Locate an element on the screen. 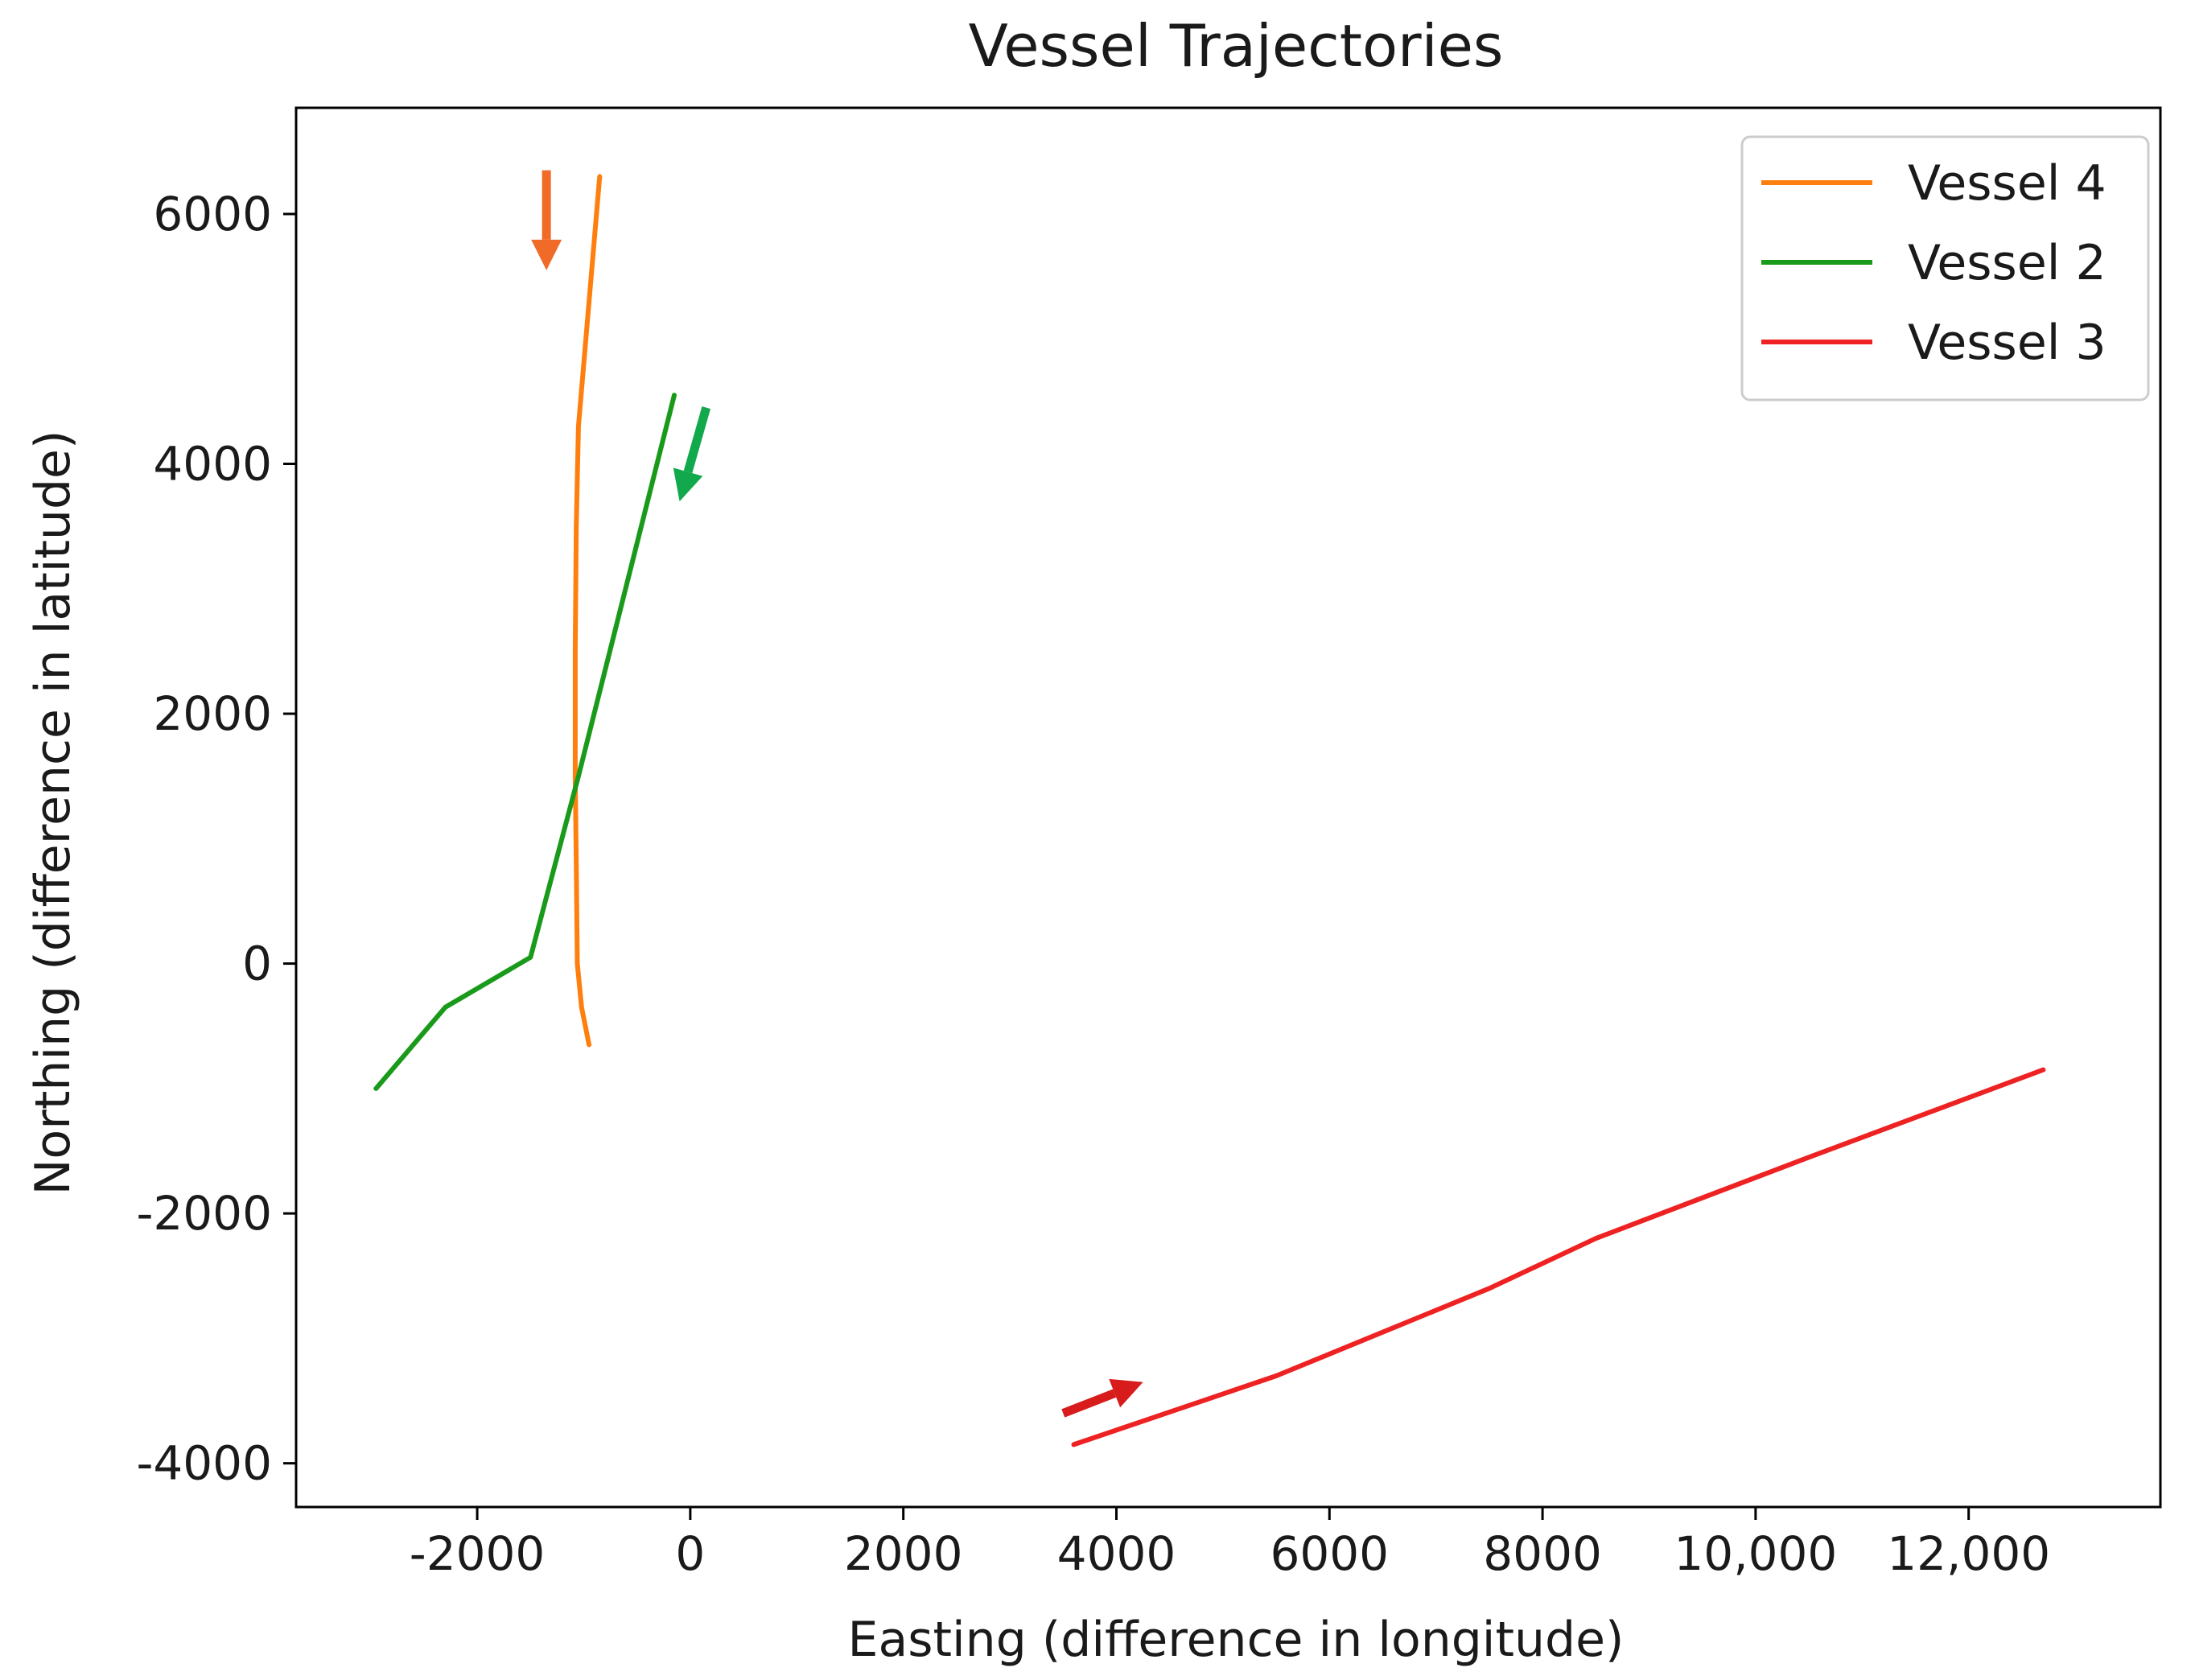 The height and width of the screenshot is (1680, 2195). x-tick-label: 8000 is located at coordinates (1542, 1553).